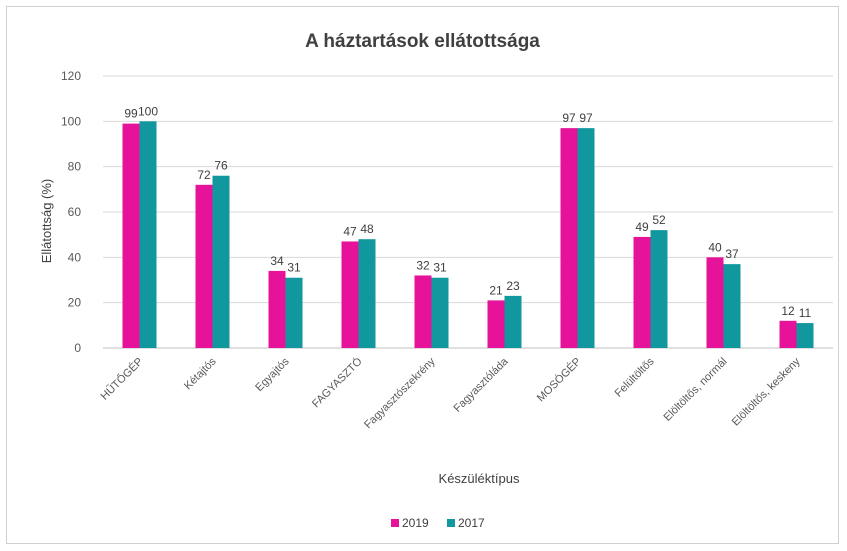  I want to click on data-label: 49, so click(642, 227).